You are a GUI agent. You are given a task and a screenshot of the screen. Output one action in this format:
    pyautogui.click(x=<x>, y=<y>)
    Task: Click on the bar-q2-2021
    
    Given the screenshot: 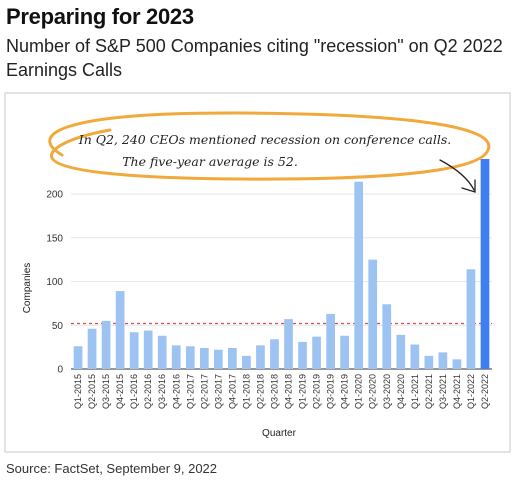 What is the action you would take?
    pyautogui.click(x=429, y=362)
    